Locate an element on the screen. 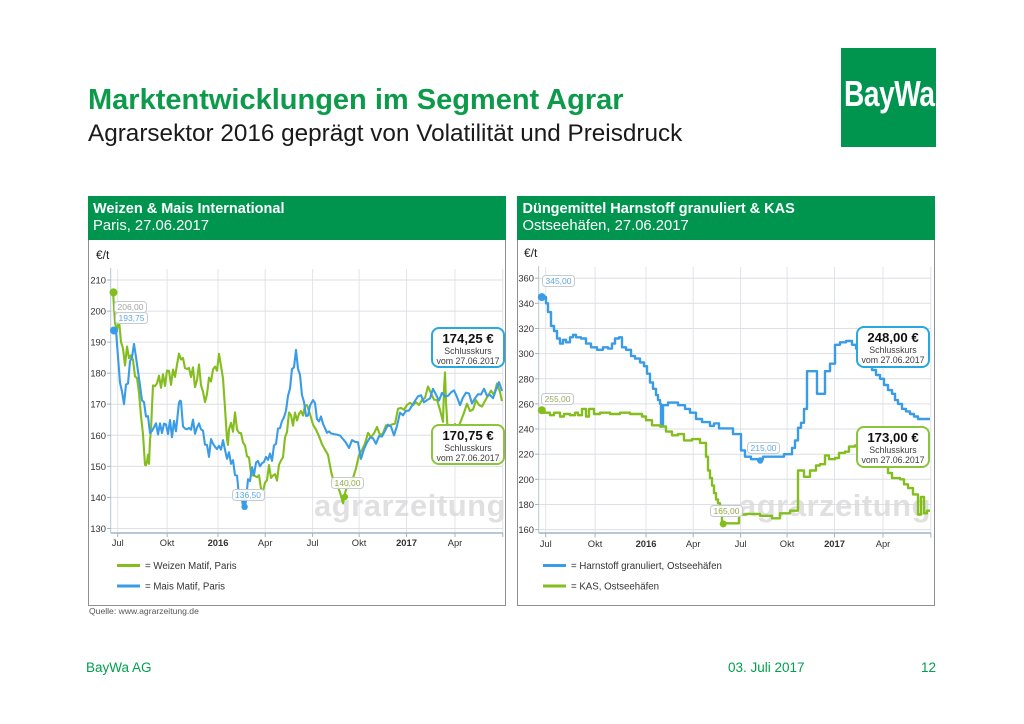 The width and height of the screenshot is (1024, 724). svg-text: 320 is located at coordinates (526, 328).